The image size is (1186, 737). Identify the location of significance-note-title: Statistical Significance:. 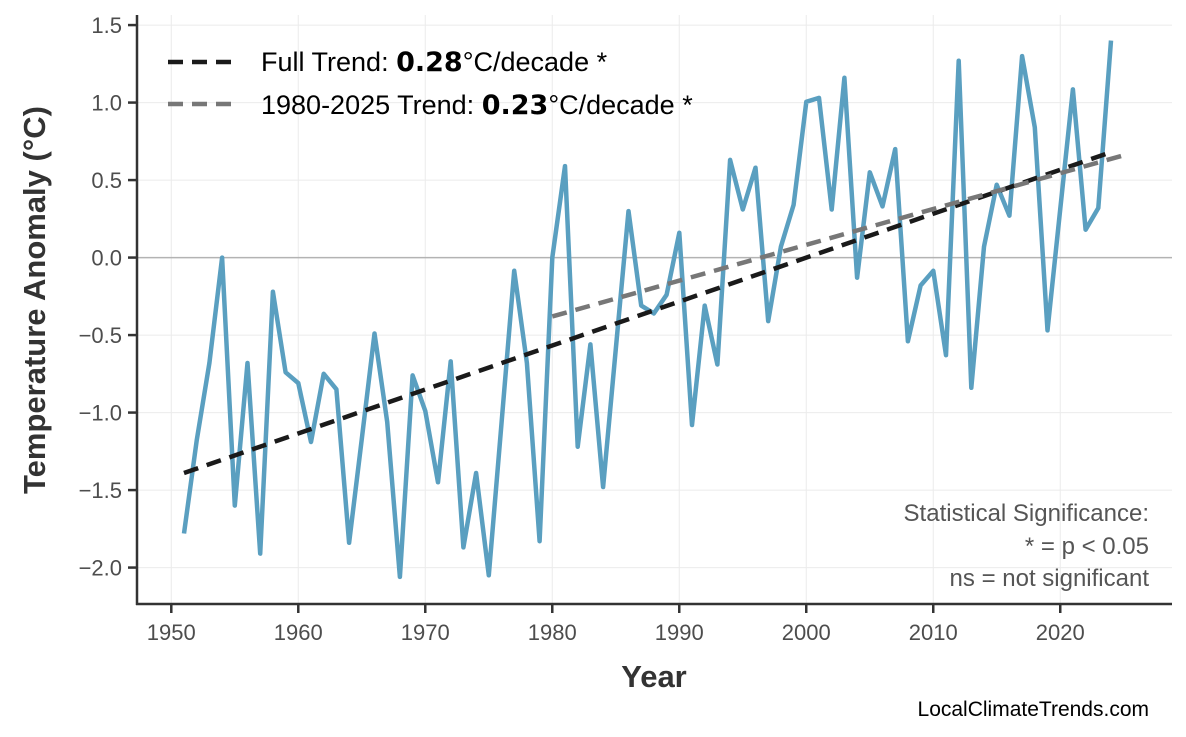
(1026, 513).